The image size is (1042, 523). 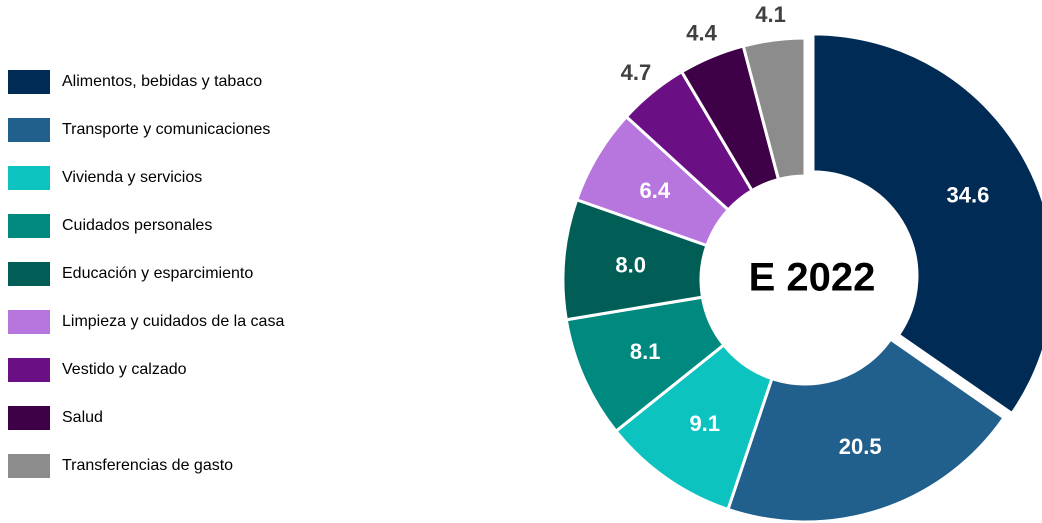 I want to click on data-label: 34.6, so click(x=968, y=194).